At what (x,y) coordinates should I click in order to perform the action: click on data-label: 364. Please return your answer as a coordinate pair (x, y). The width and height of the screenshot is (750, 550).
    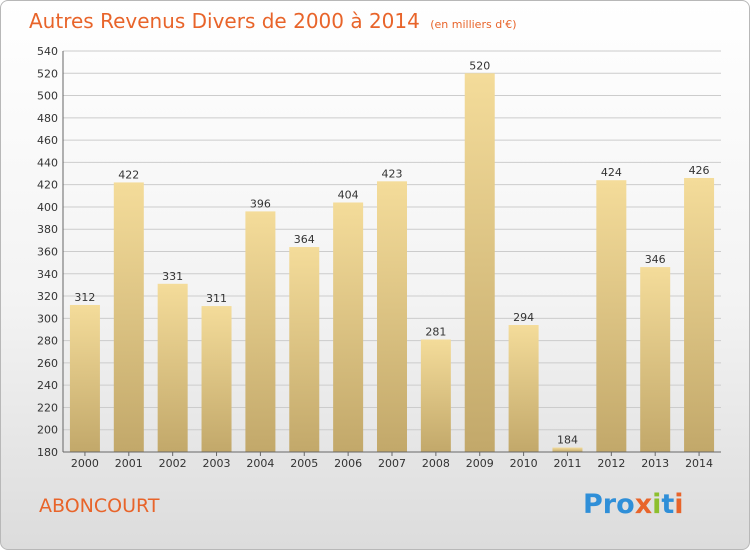
    Looking at the image, I should click on (304, 239).